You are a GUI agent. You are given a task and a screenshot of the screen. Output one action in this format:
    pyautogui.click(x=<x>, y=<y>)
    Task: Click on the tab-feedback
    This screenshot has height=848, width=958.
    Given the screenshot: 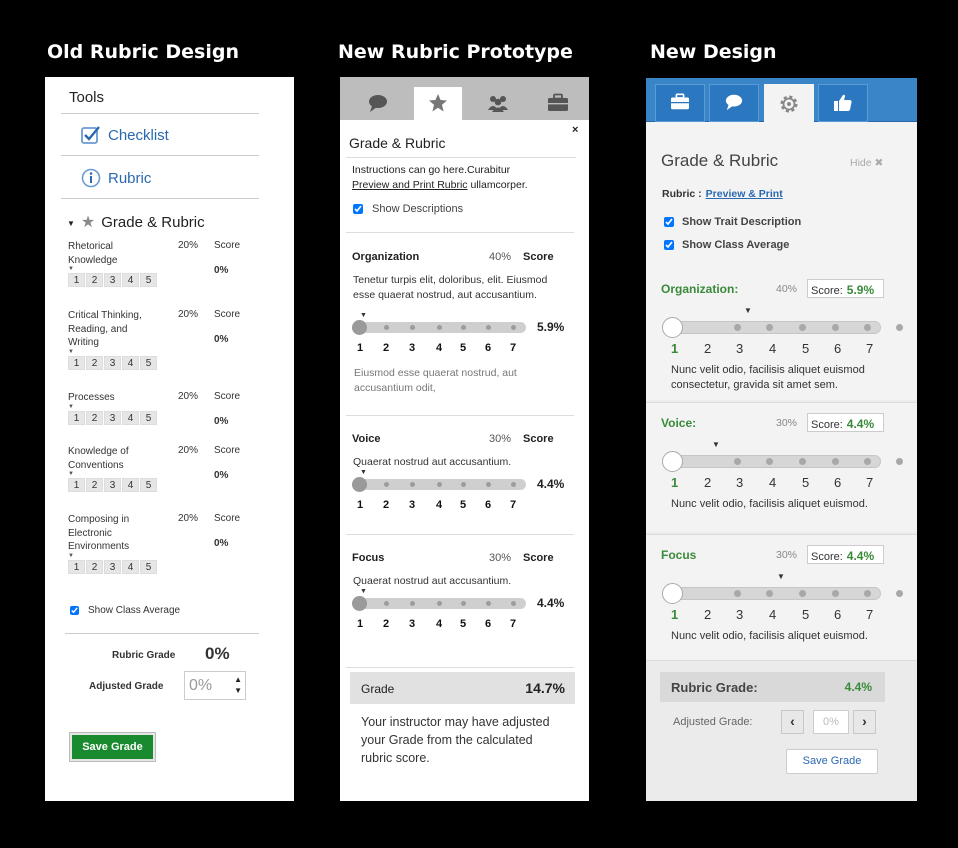 What is the action you would take?
    pyautogui.click(x=843, y=103)
    